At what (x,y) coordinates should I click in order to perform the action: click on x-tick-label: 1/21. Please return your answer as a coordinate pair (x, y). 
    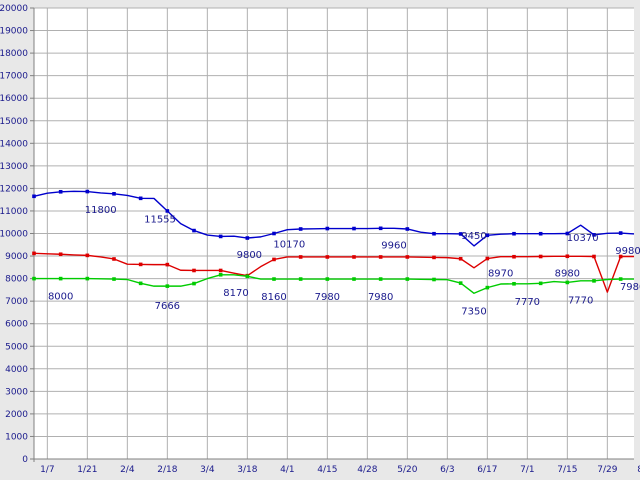
    Looking at the image, I should click on (87, 470).